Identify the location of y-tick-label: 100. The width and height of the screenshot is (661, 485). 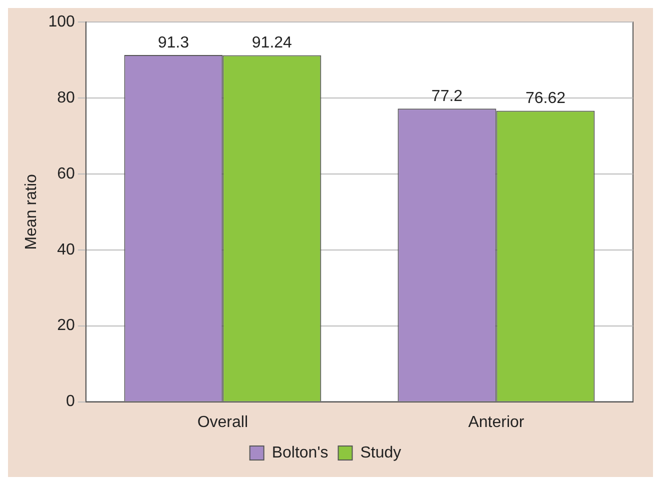
(61, 21).